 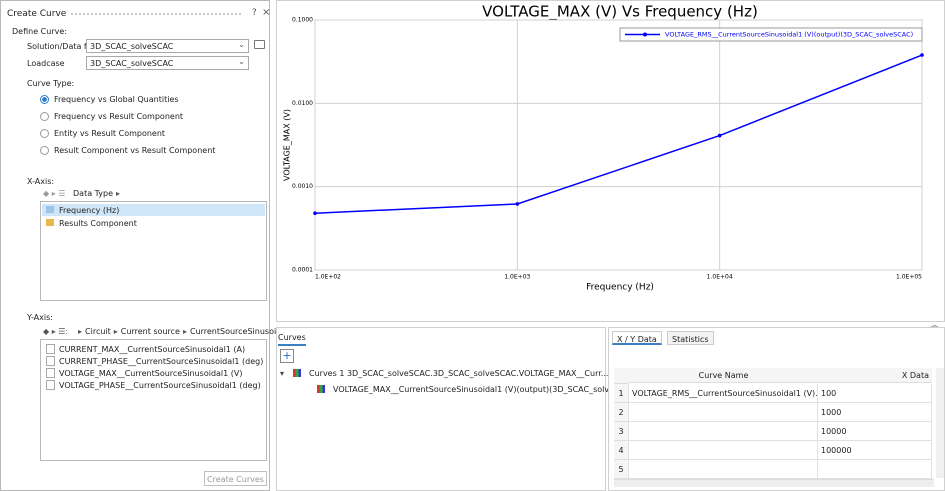 I want to click on solution-label: Solution/Data file, so click(x=62, y=46).